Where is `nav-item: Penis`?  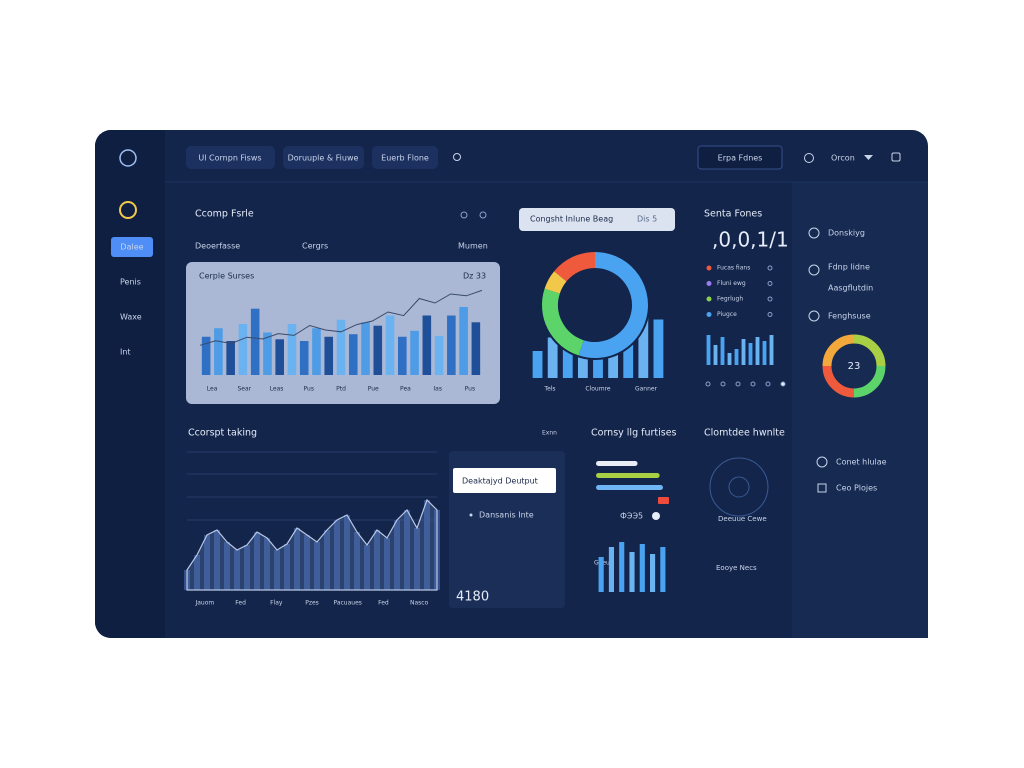 nav-item: Penis is located at coordinates (130, 282).